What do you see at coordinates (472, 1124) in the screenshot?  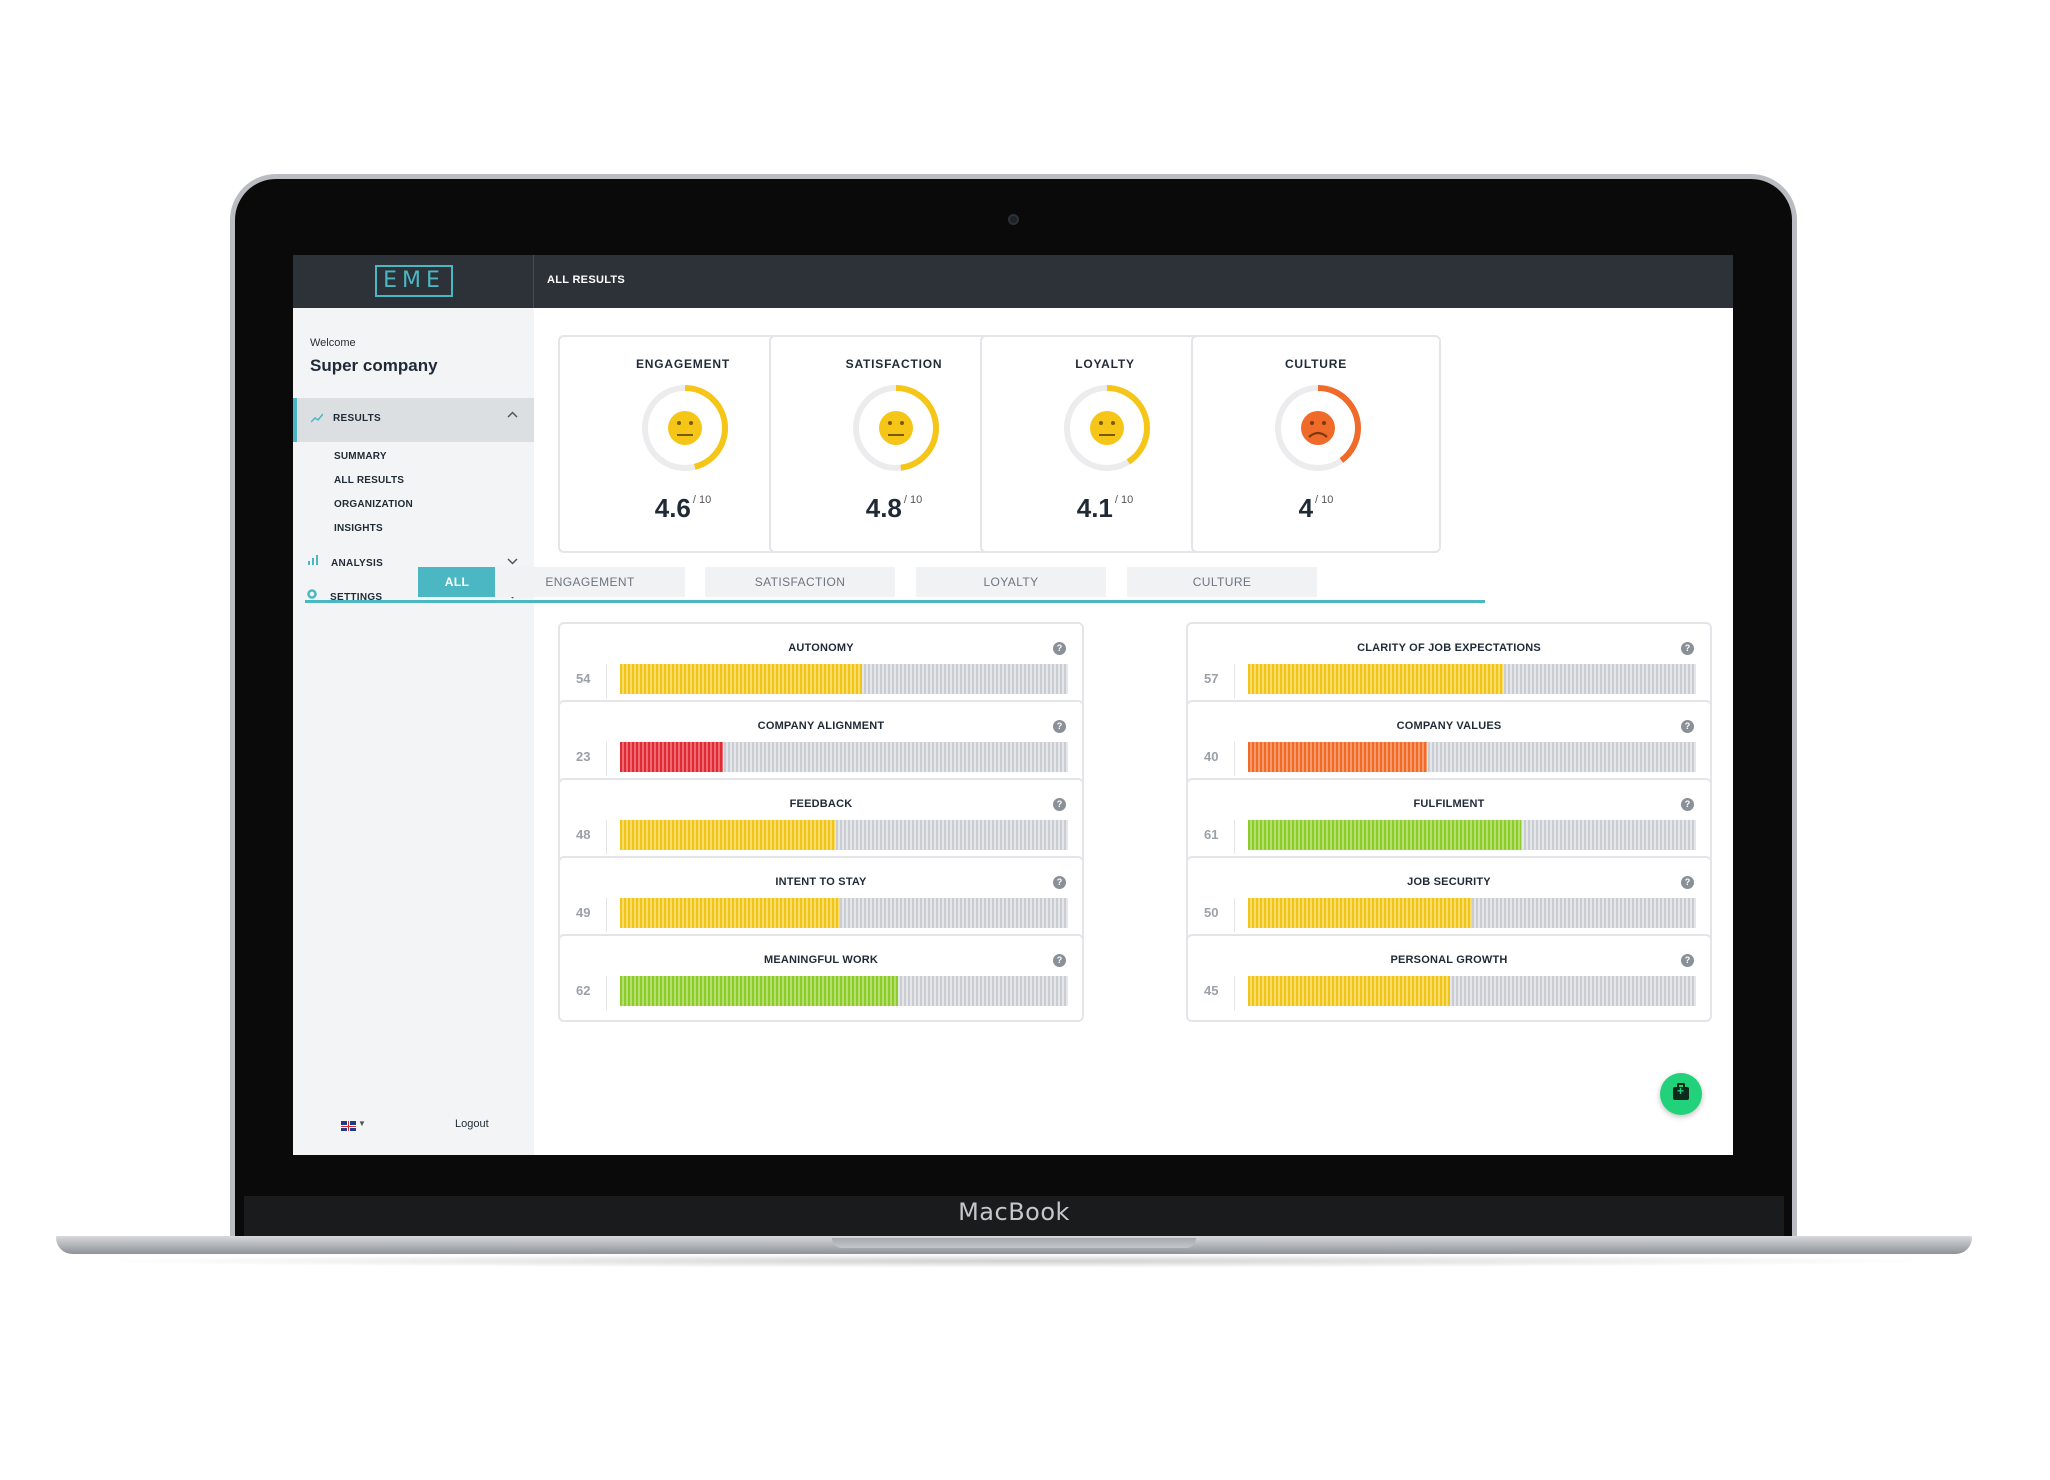 I see `logout-link: Logout` at bounding box center [472, 1124].